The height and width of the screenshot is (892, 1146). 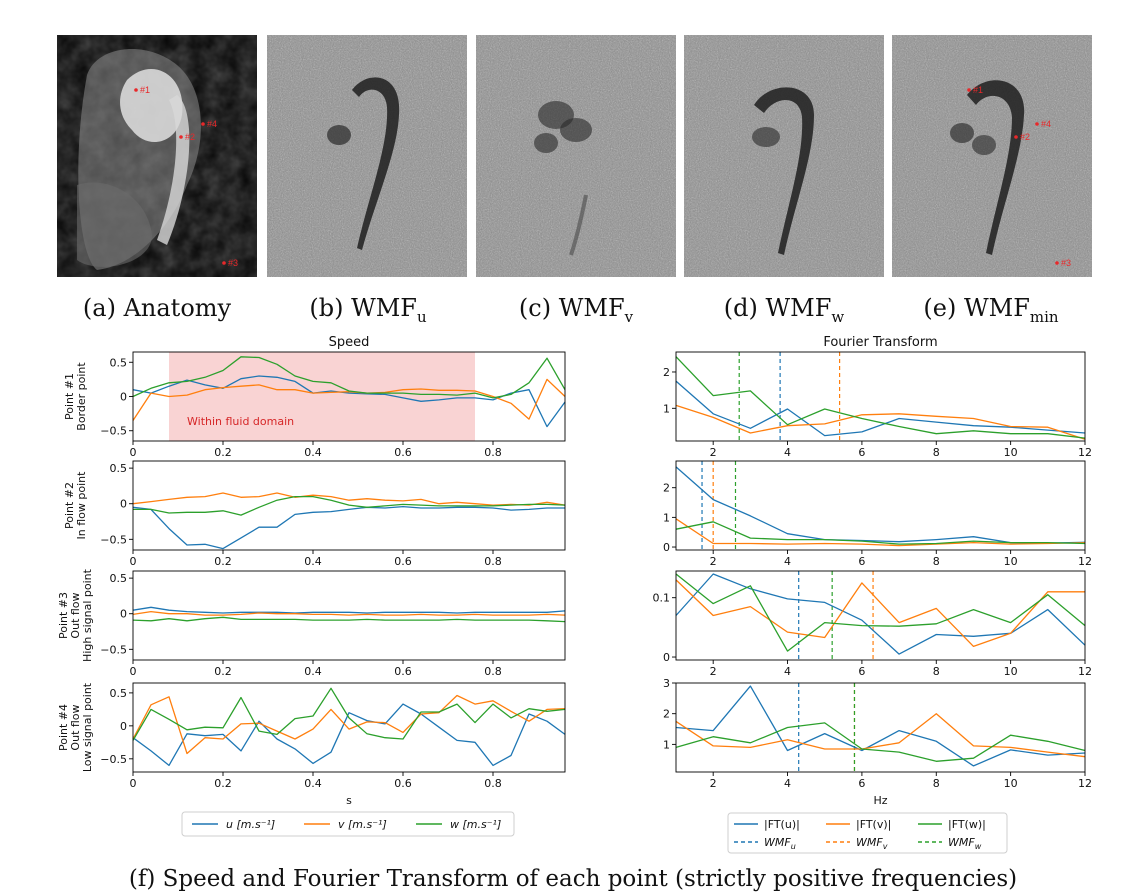 I want to click on row-ylabel-line: In flow point, so click(x=81, y=505).